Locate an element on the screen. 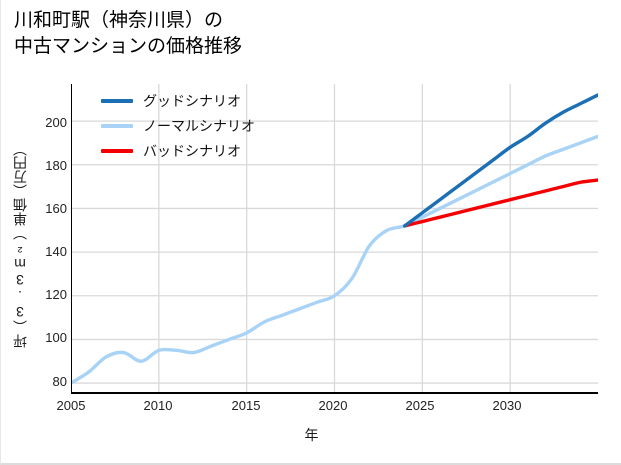 The height and width of the screenshot is (465, 621). legend-item-good: グッドシナリオ is located at coordinates (178, 101).